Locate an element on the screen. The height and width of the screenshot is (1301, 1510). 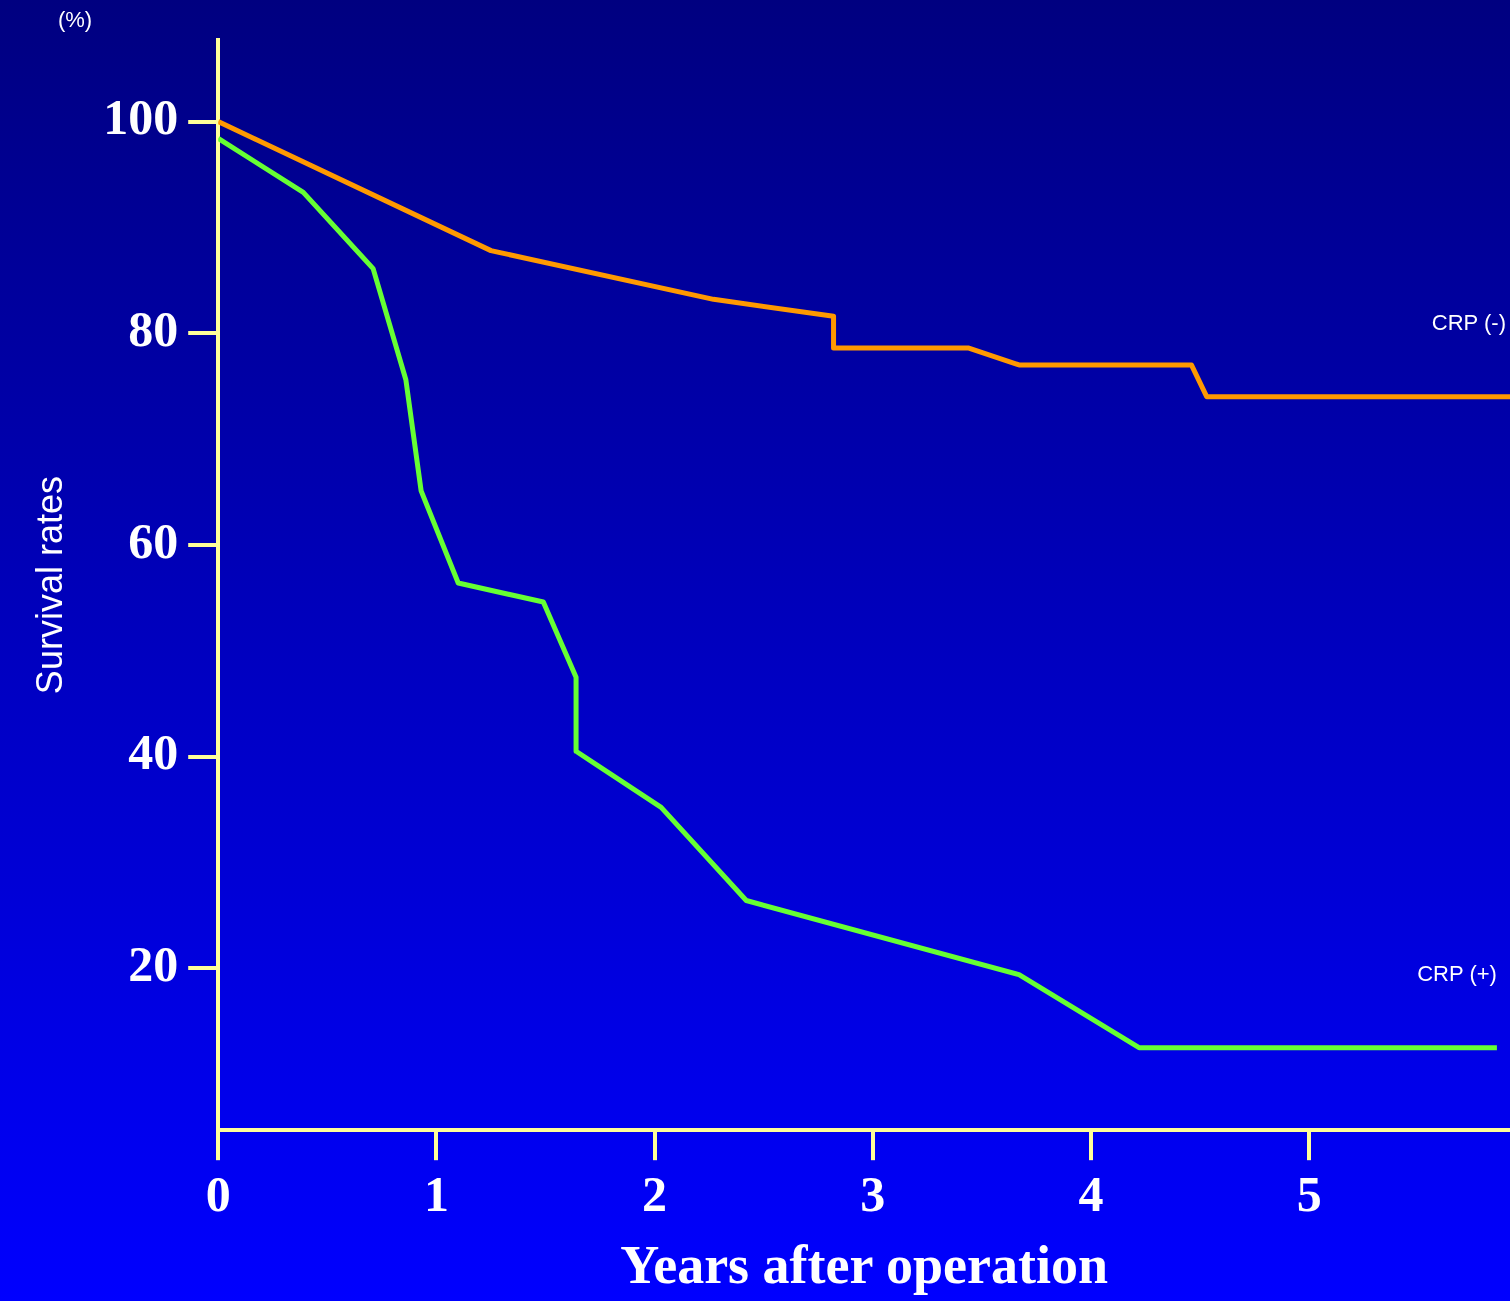
y-tick-label: 100 is located at coordinates (141, 117).